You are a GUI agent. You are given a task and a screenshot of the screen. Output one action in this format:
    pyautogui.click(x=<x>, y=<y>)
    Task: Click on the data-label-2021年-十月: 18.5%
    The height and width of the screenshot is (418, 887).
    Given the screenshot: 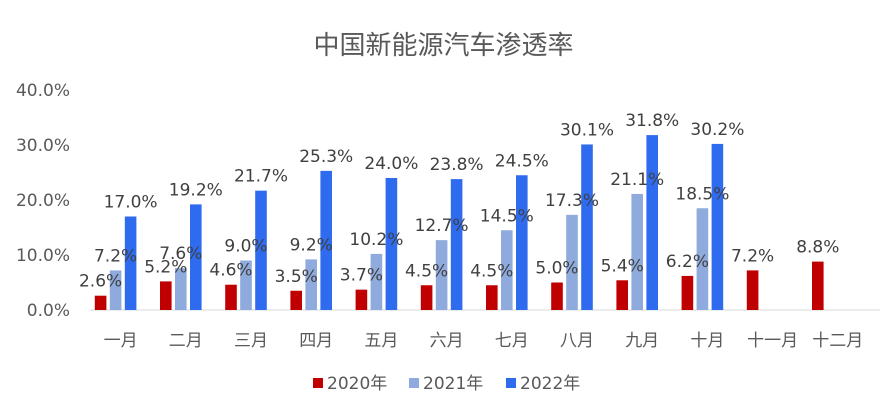 What is the action you would take?
    pyautogui.click(x=702, y=194)
    